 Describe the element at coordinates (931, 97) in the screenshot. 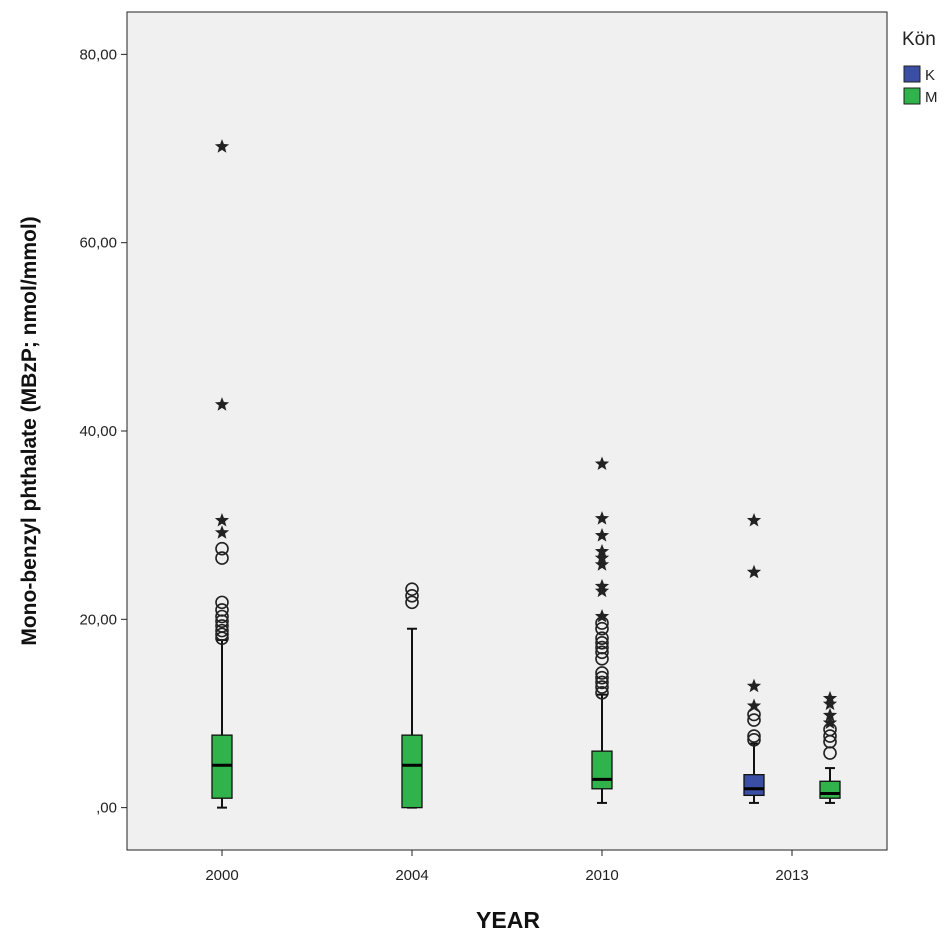

I see `legend-label: M` at that location.